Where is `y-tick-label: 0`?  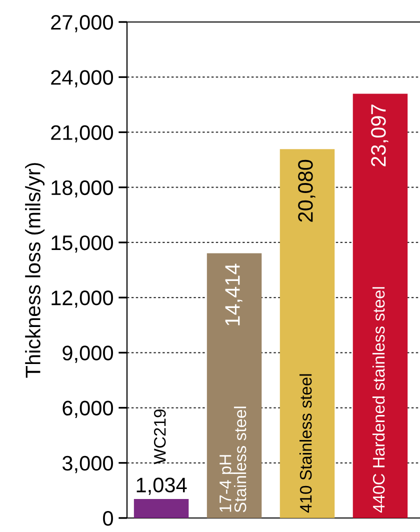
y-tick-label: 0 is located at coordinates (108, 518).